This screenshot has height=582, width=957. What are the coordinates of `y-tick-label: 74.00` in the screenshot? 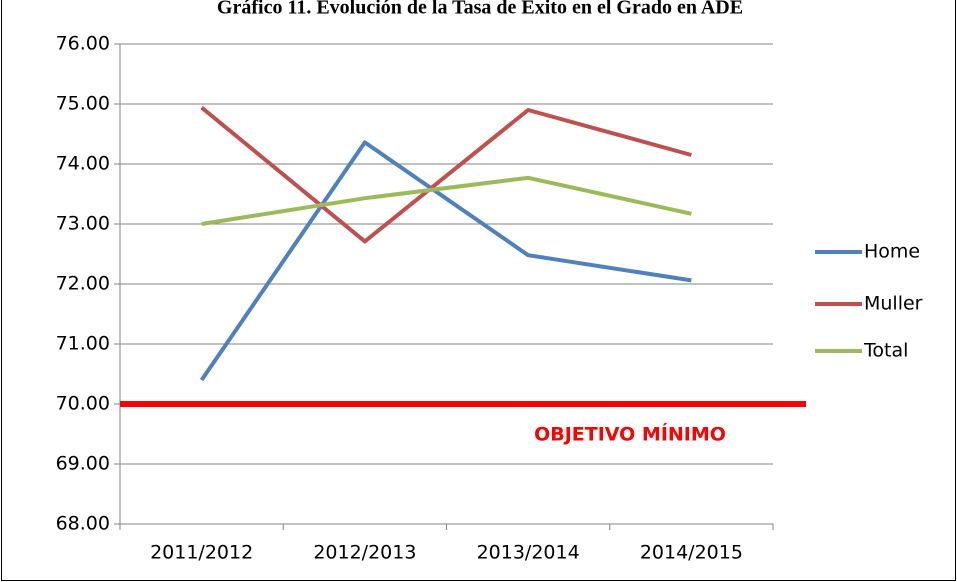 It's located at (83, 164).